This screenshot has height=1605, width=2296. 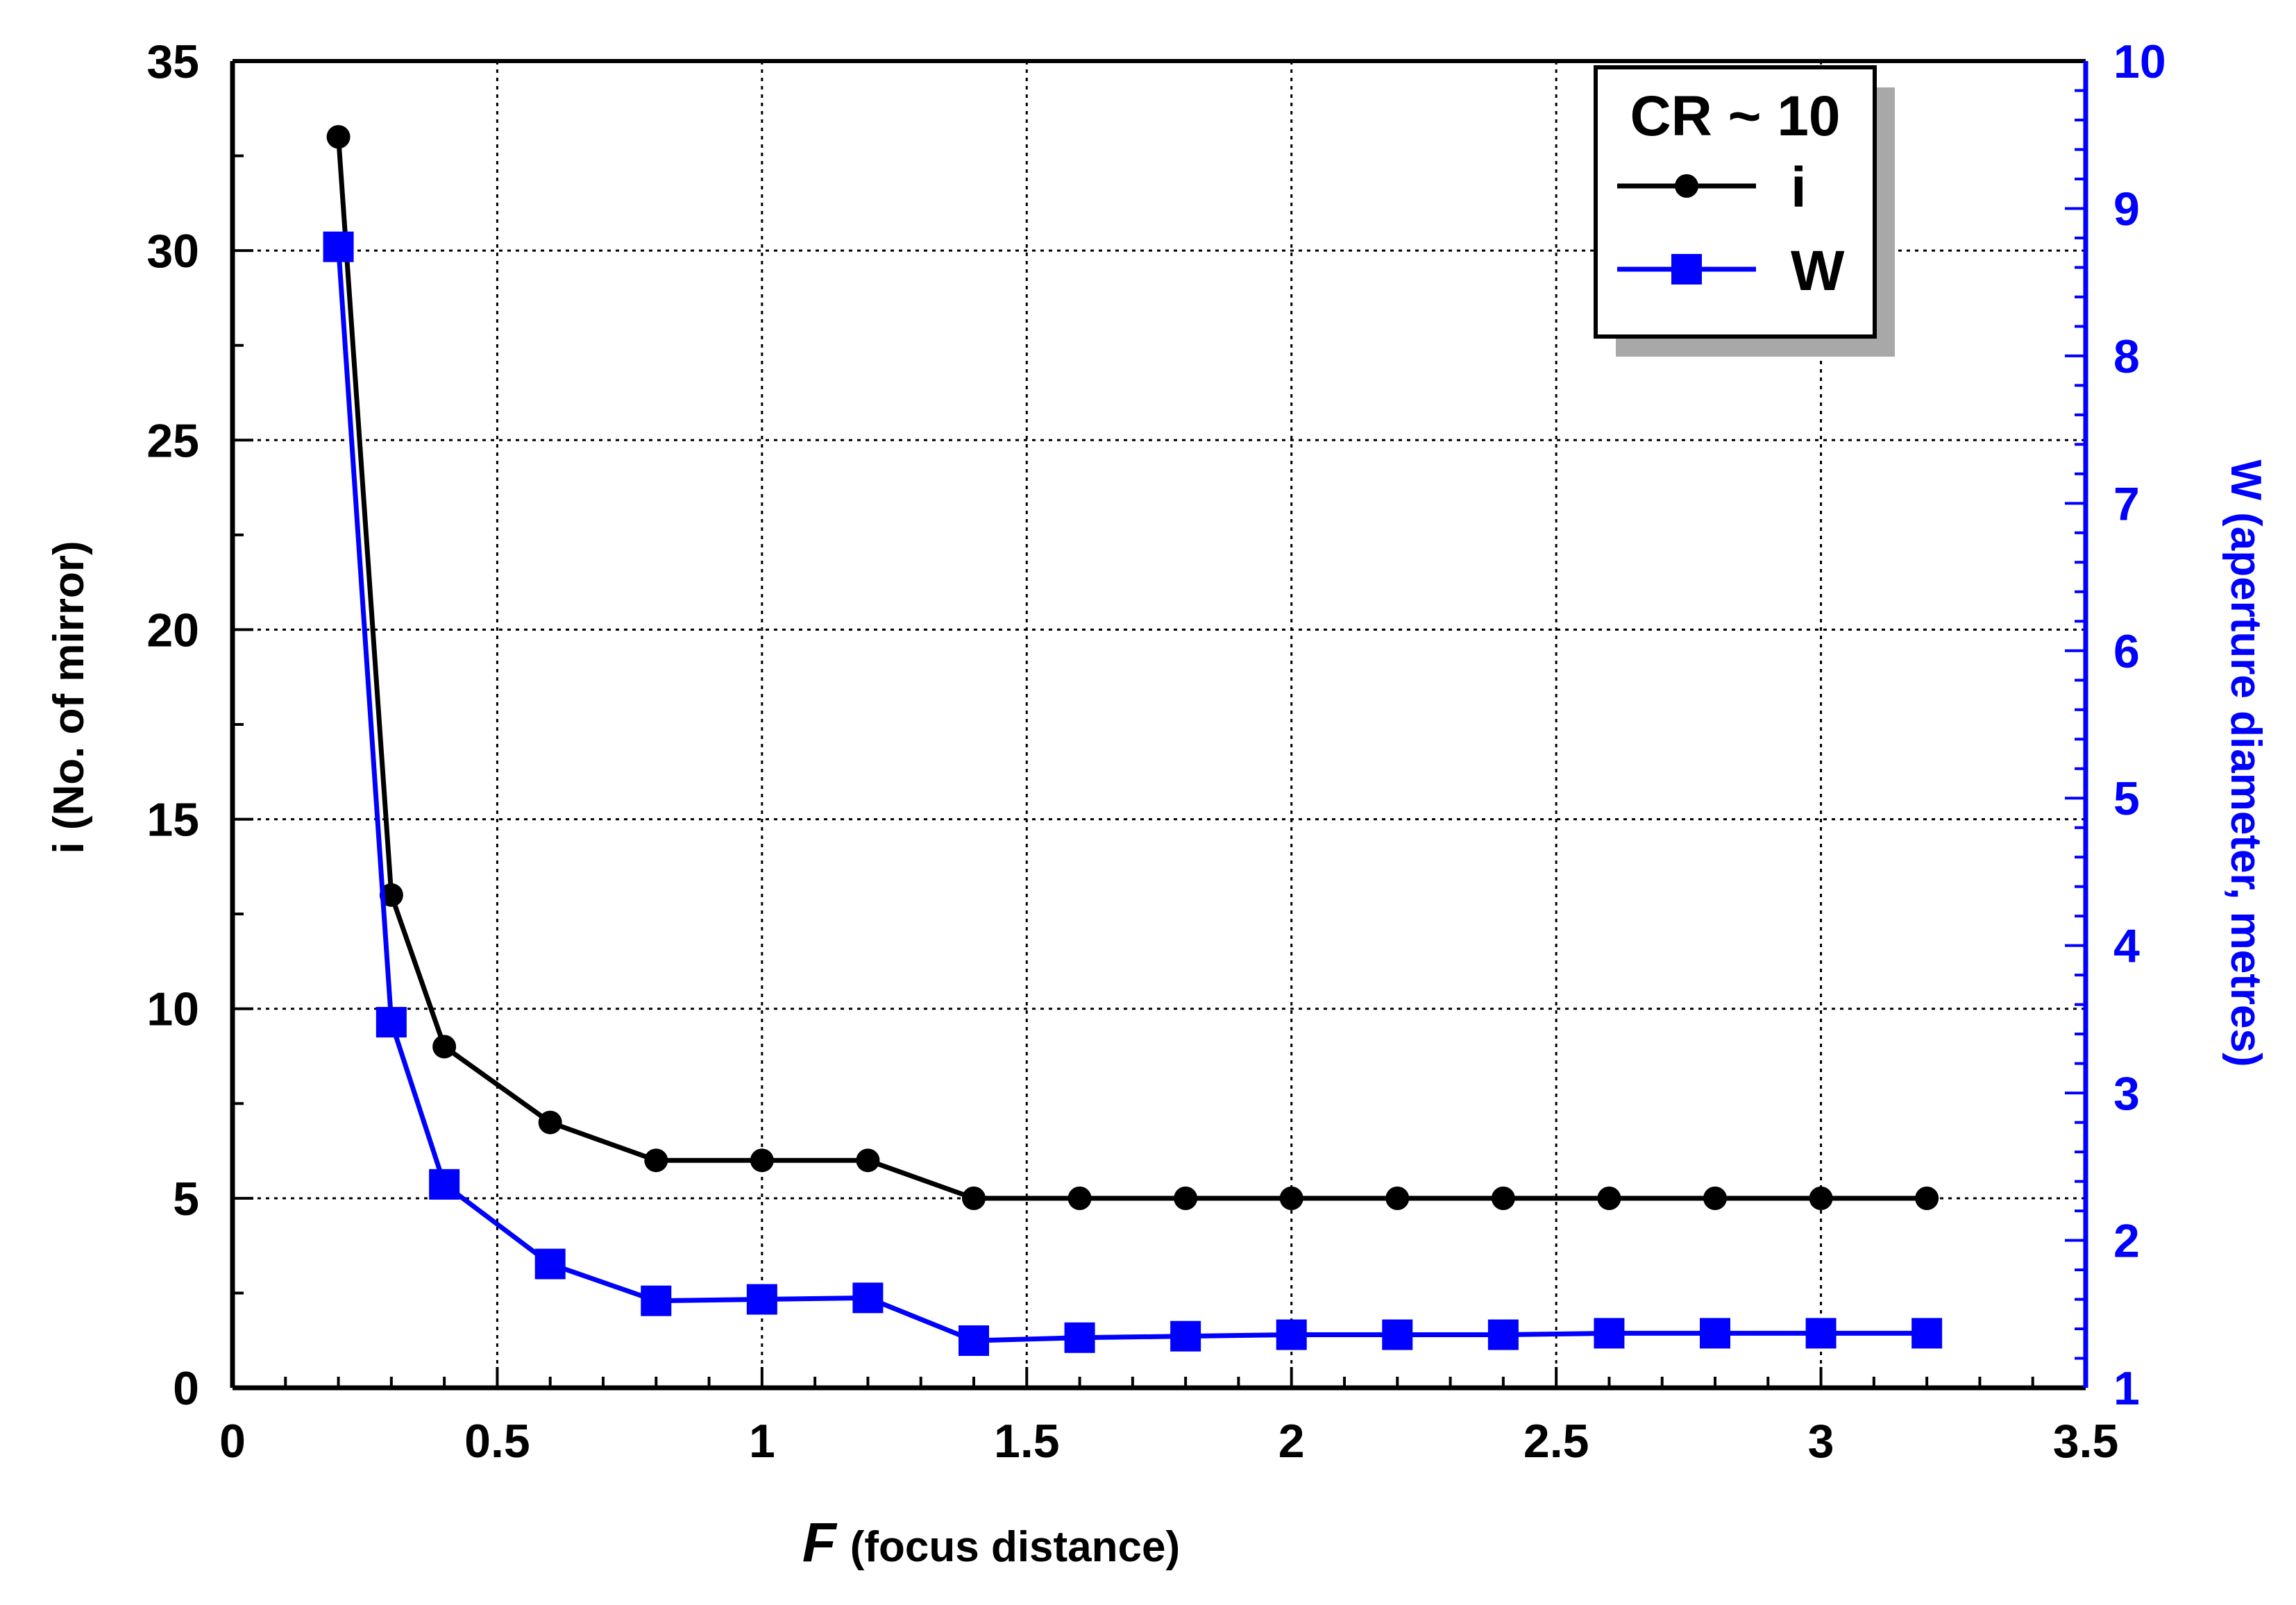 I want to click on x-tick-label: 2, so click(x=1291, y=1441).